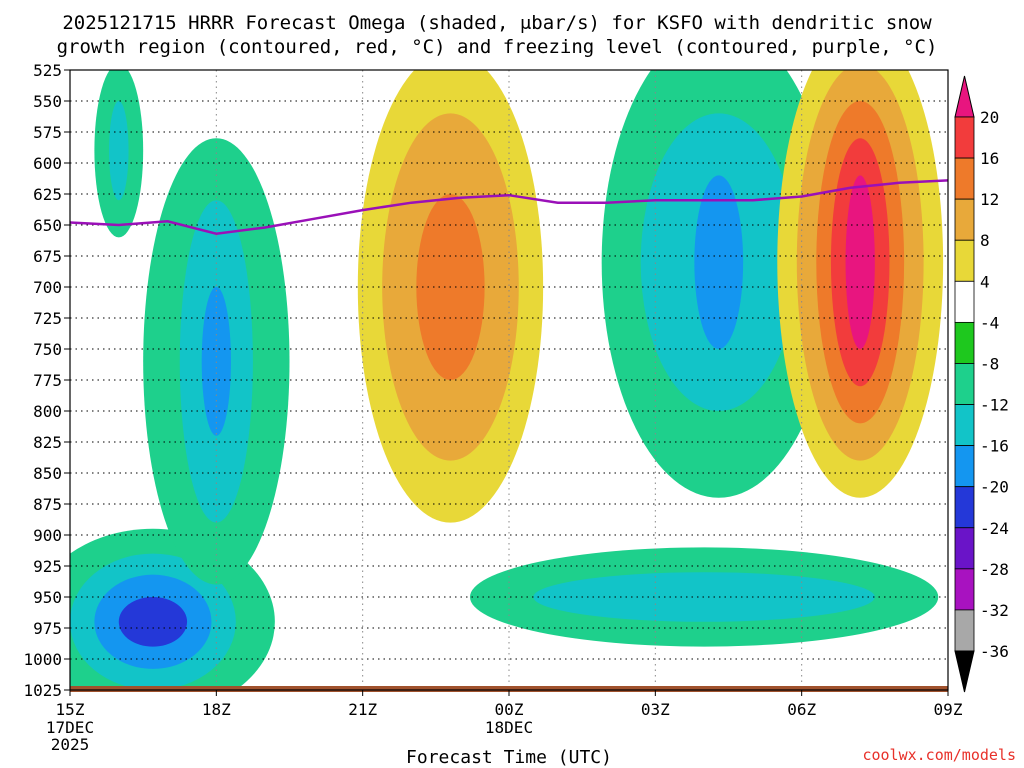  I want to click on y-tick-label-575: 575, so click(47, 132).